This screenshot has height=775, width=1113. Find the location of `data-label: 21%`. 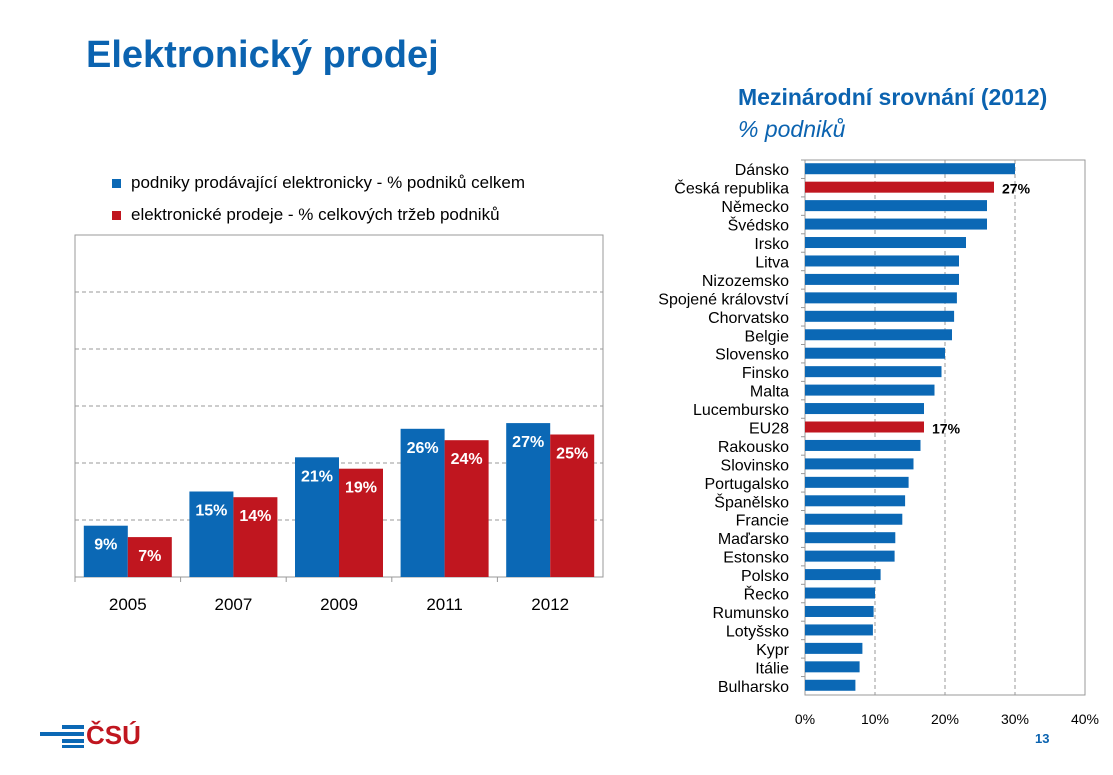

data-label: 21% is located at coordinates (317, 476).